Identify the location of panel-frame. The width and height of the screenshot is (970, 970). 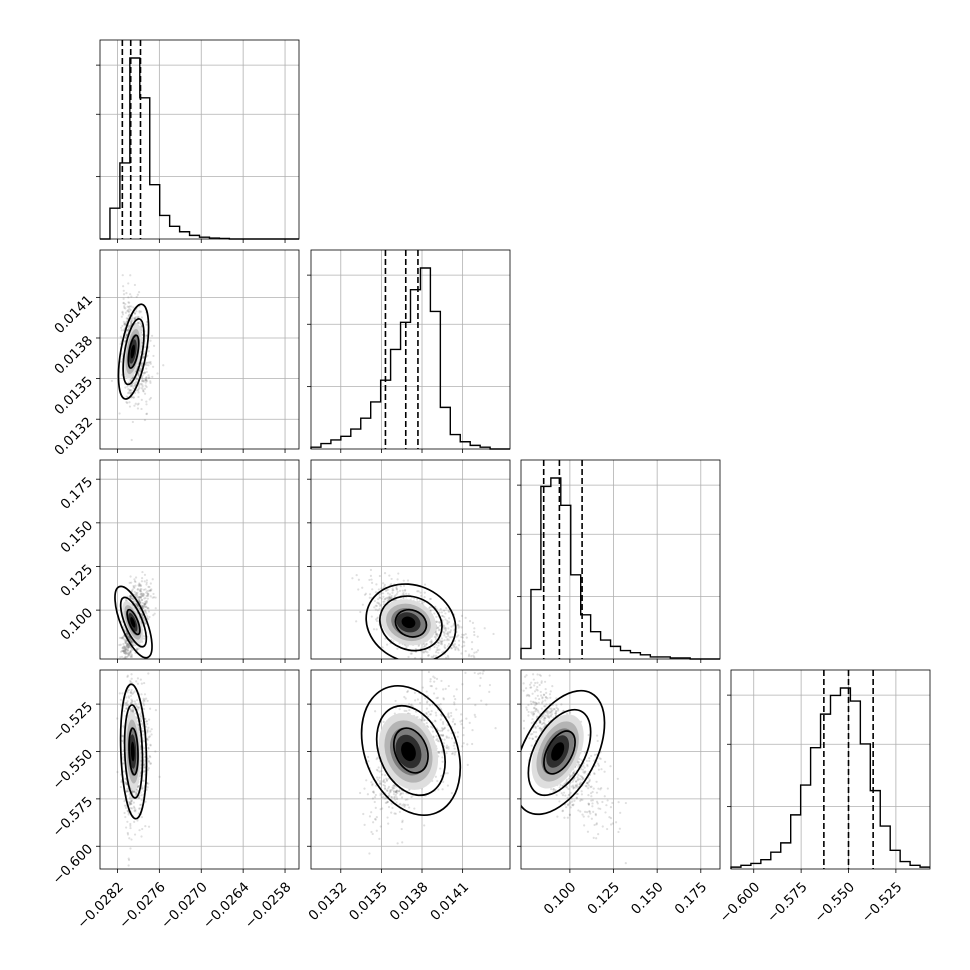
(410, 559).